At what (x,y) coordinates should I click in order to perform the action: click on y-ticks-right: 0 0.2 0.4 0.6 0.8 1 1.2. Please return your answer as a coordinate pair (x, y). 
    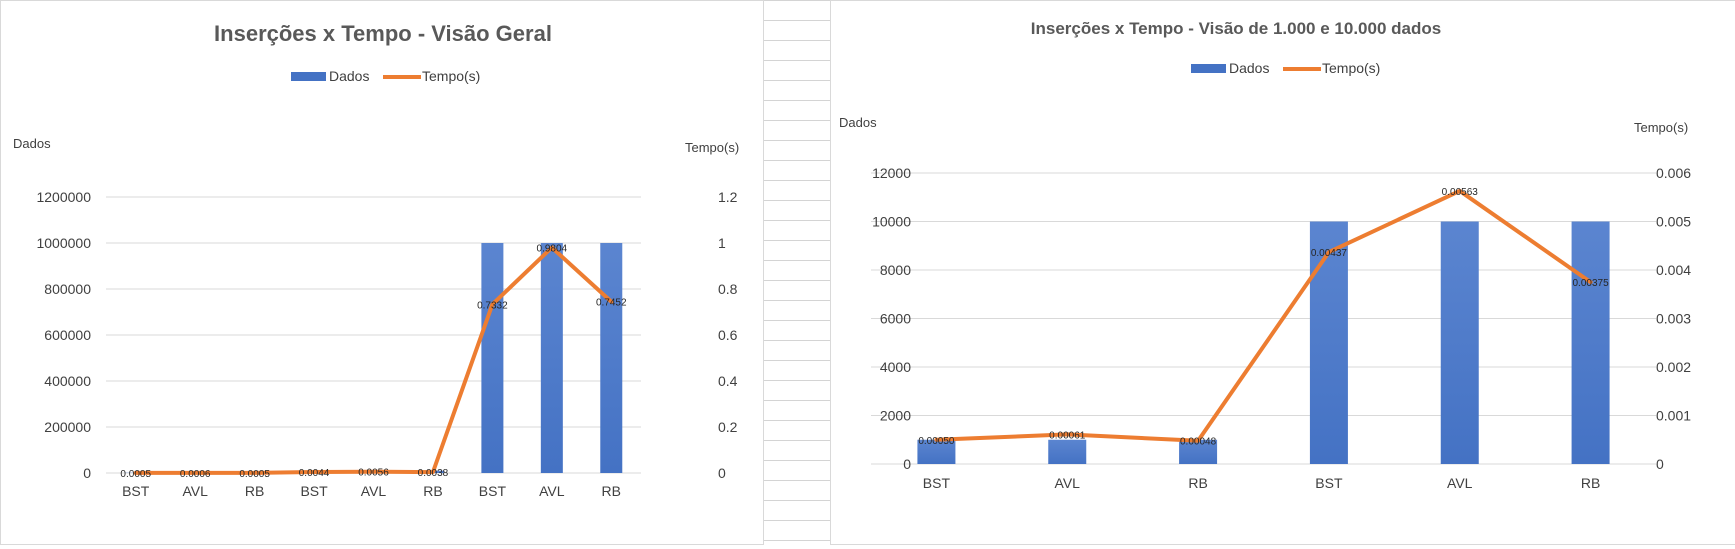
    Looking at the image, I should click on (728, 335).